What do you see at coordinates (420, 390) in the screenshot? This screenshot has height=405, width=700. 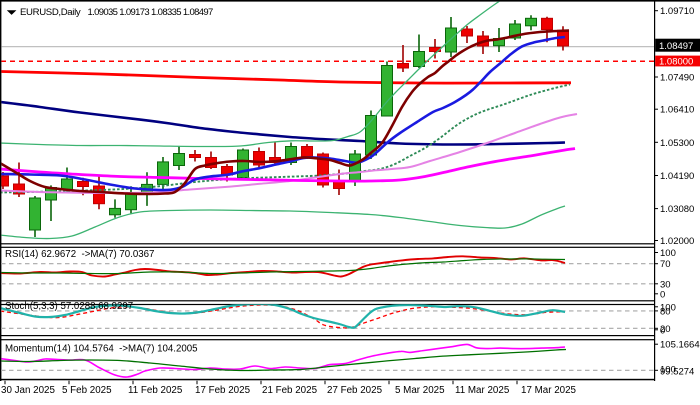 I see `svg-text: 5 Mar 2025` at bounding box center [420, 390].